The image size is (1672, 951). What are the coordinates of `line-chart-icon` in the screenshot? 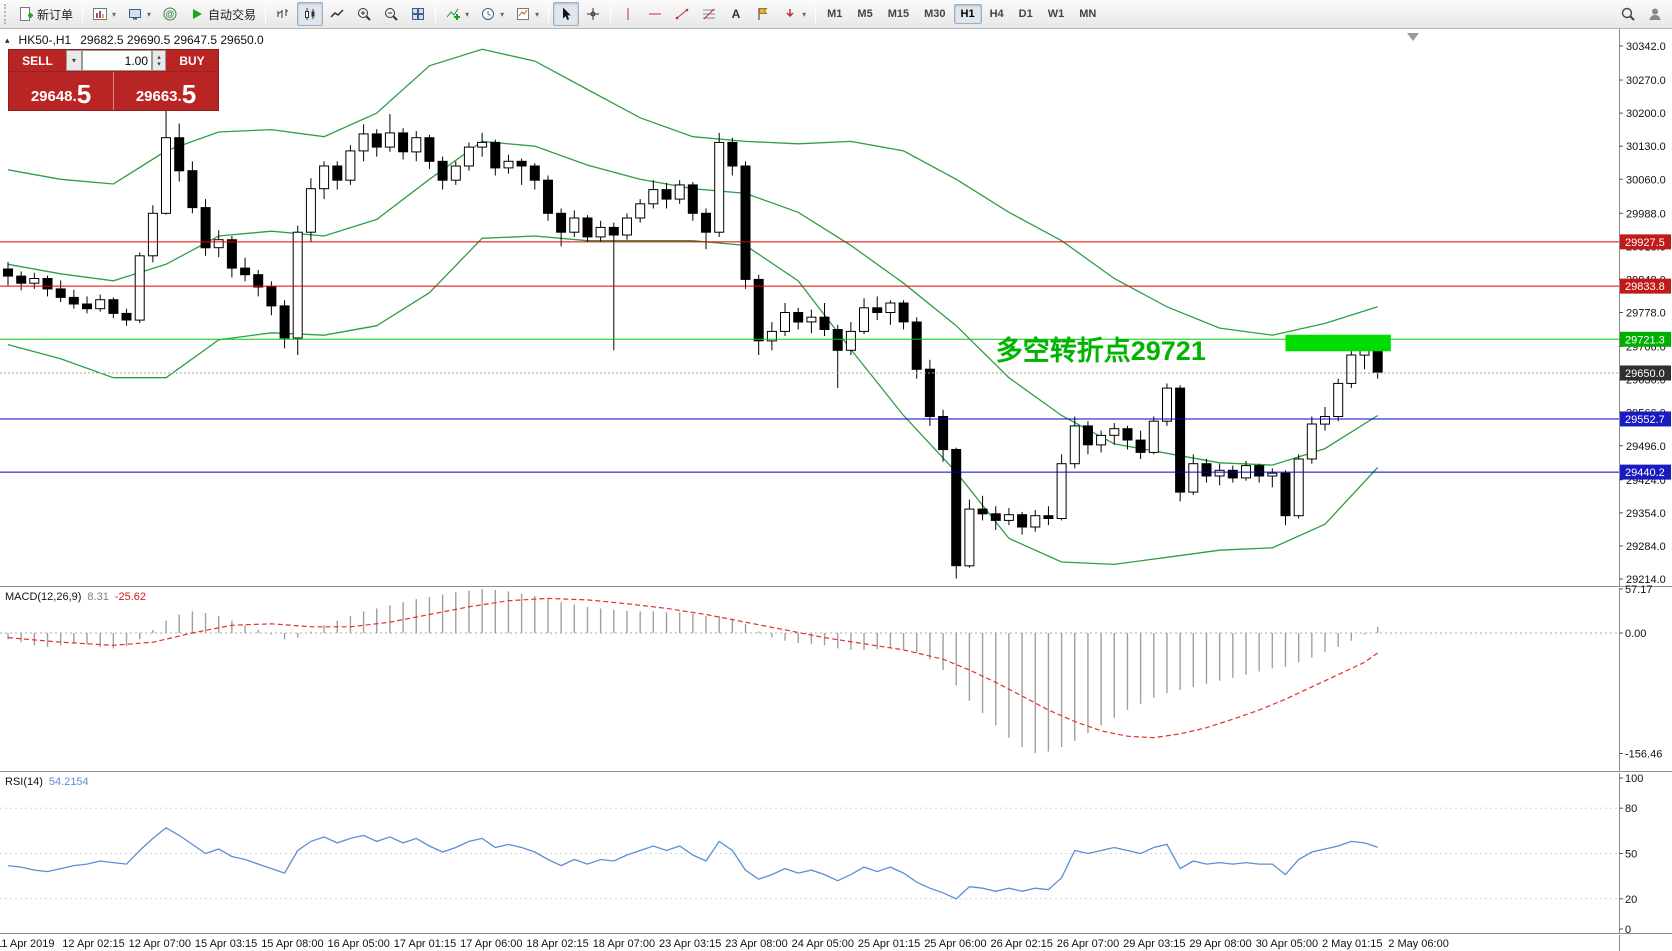 It's located at (337, 14).